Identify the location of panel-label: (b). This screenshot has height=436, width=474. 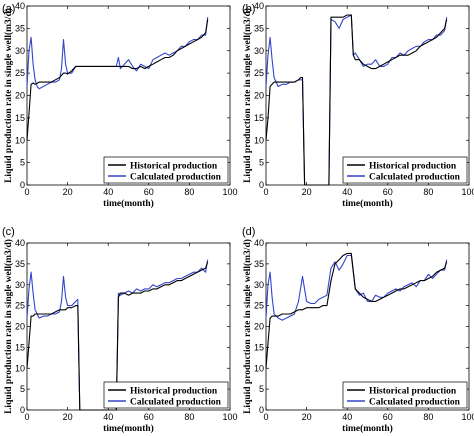
(248, 9).